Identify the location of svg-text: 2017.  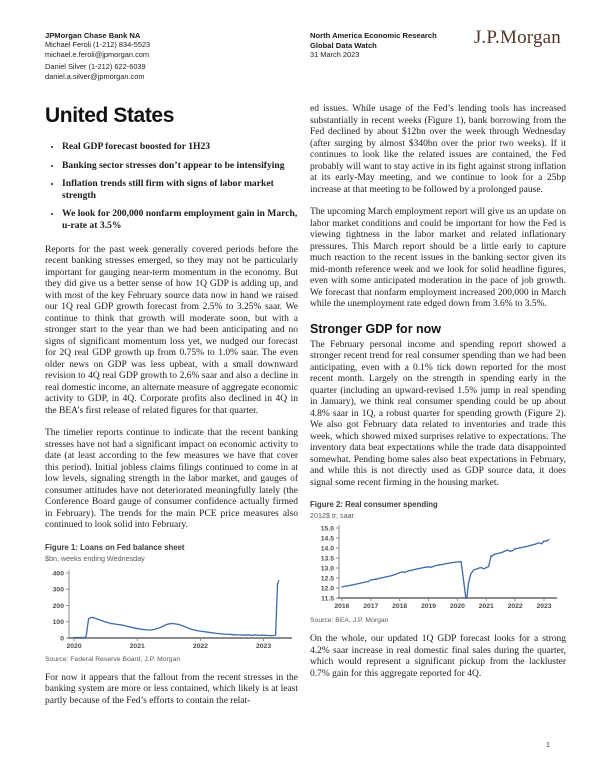
(370, 606).